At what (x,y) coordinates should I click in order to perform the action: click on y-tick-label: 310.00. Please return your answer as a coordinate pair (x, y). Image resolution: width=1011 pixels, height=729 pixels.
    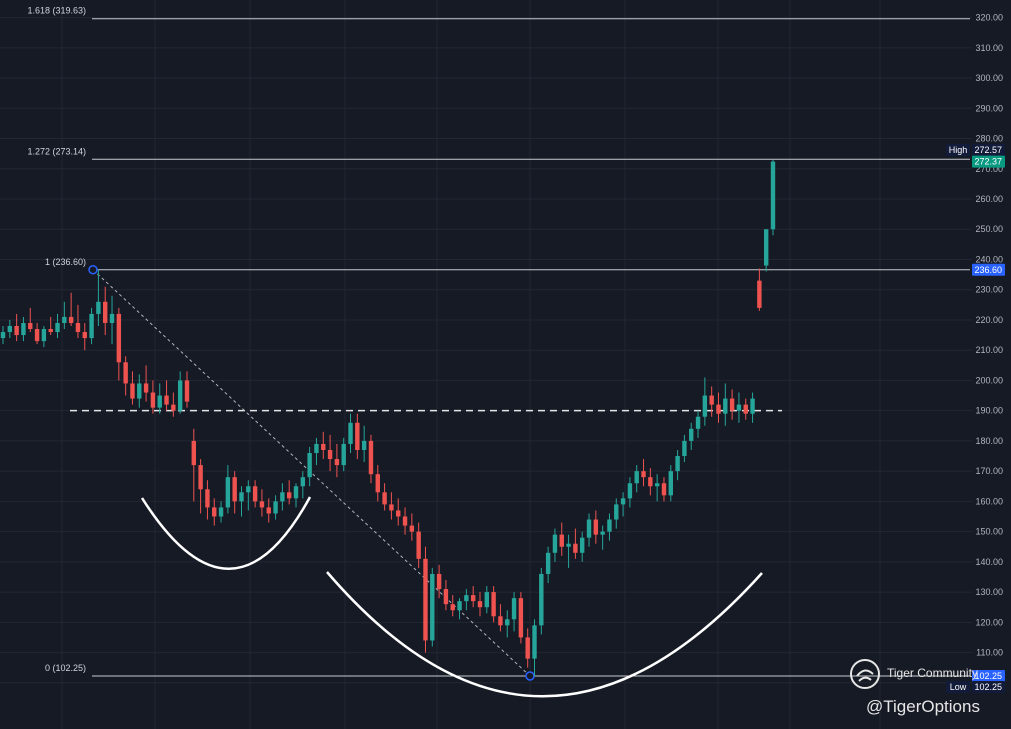
    Looking at the image, I should click on (989, 48).